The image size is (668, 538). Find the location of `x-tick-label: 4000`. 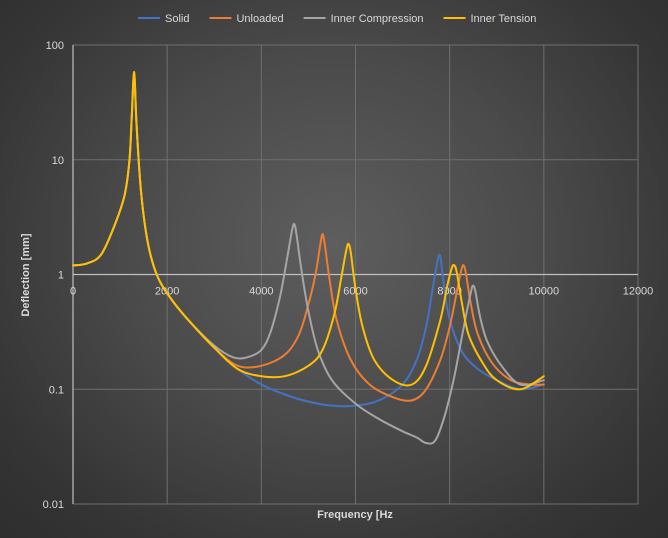

x-tick-label: 4000 is located at coordinates (261, 292).